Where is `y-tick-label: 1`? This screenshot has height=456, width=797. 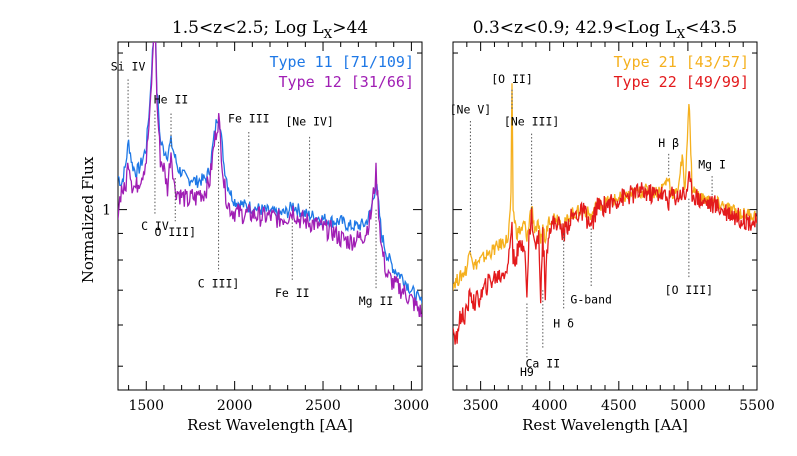
y-tick-label: 1 is located at coordinates (106, 211).